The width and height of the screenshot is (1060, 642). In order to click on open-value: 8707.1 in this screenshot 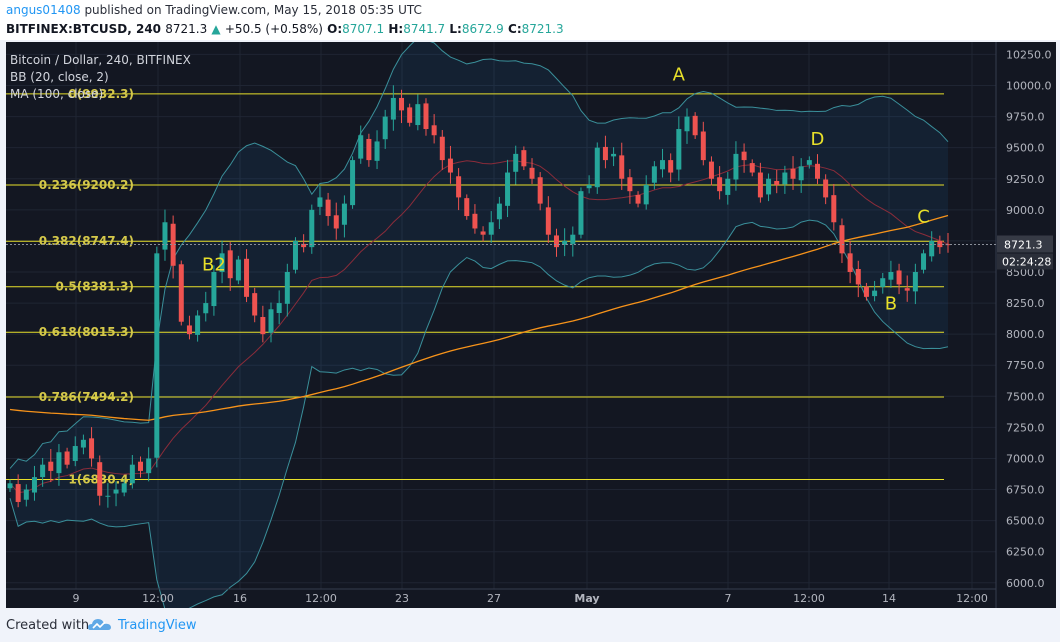, I will do `click(363, 29)`.